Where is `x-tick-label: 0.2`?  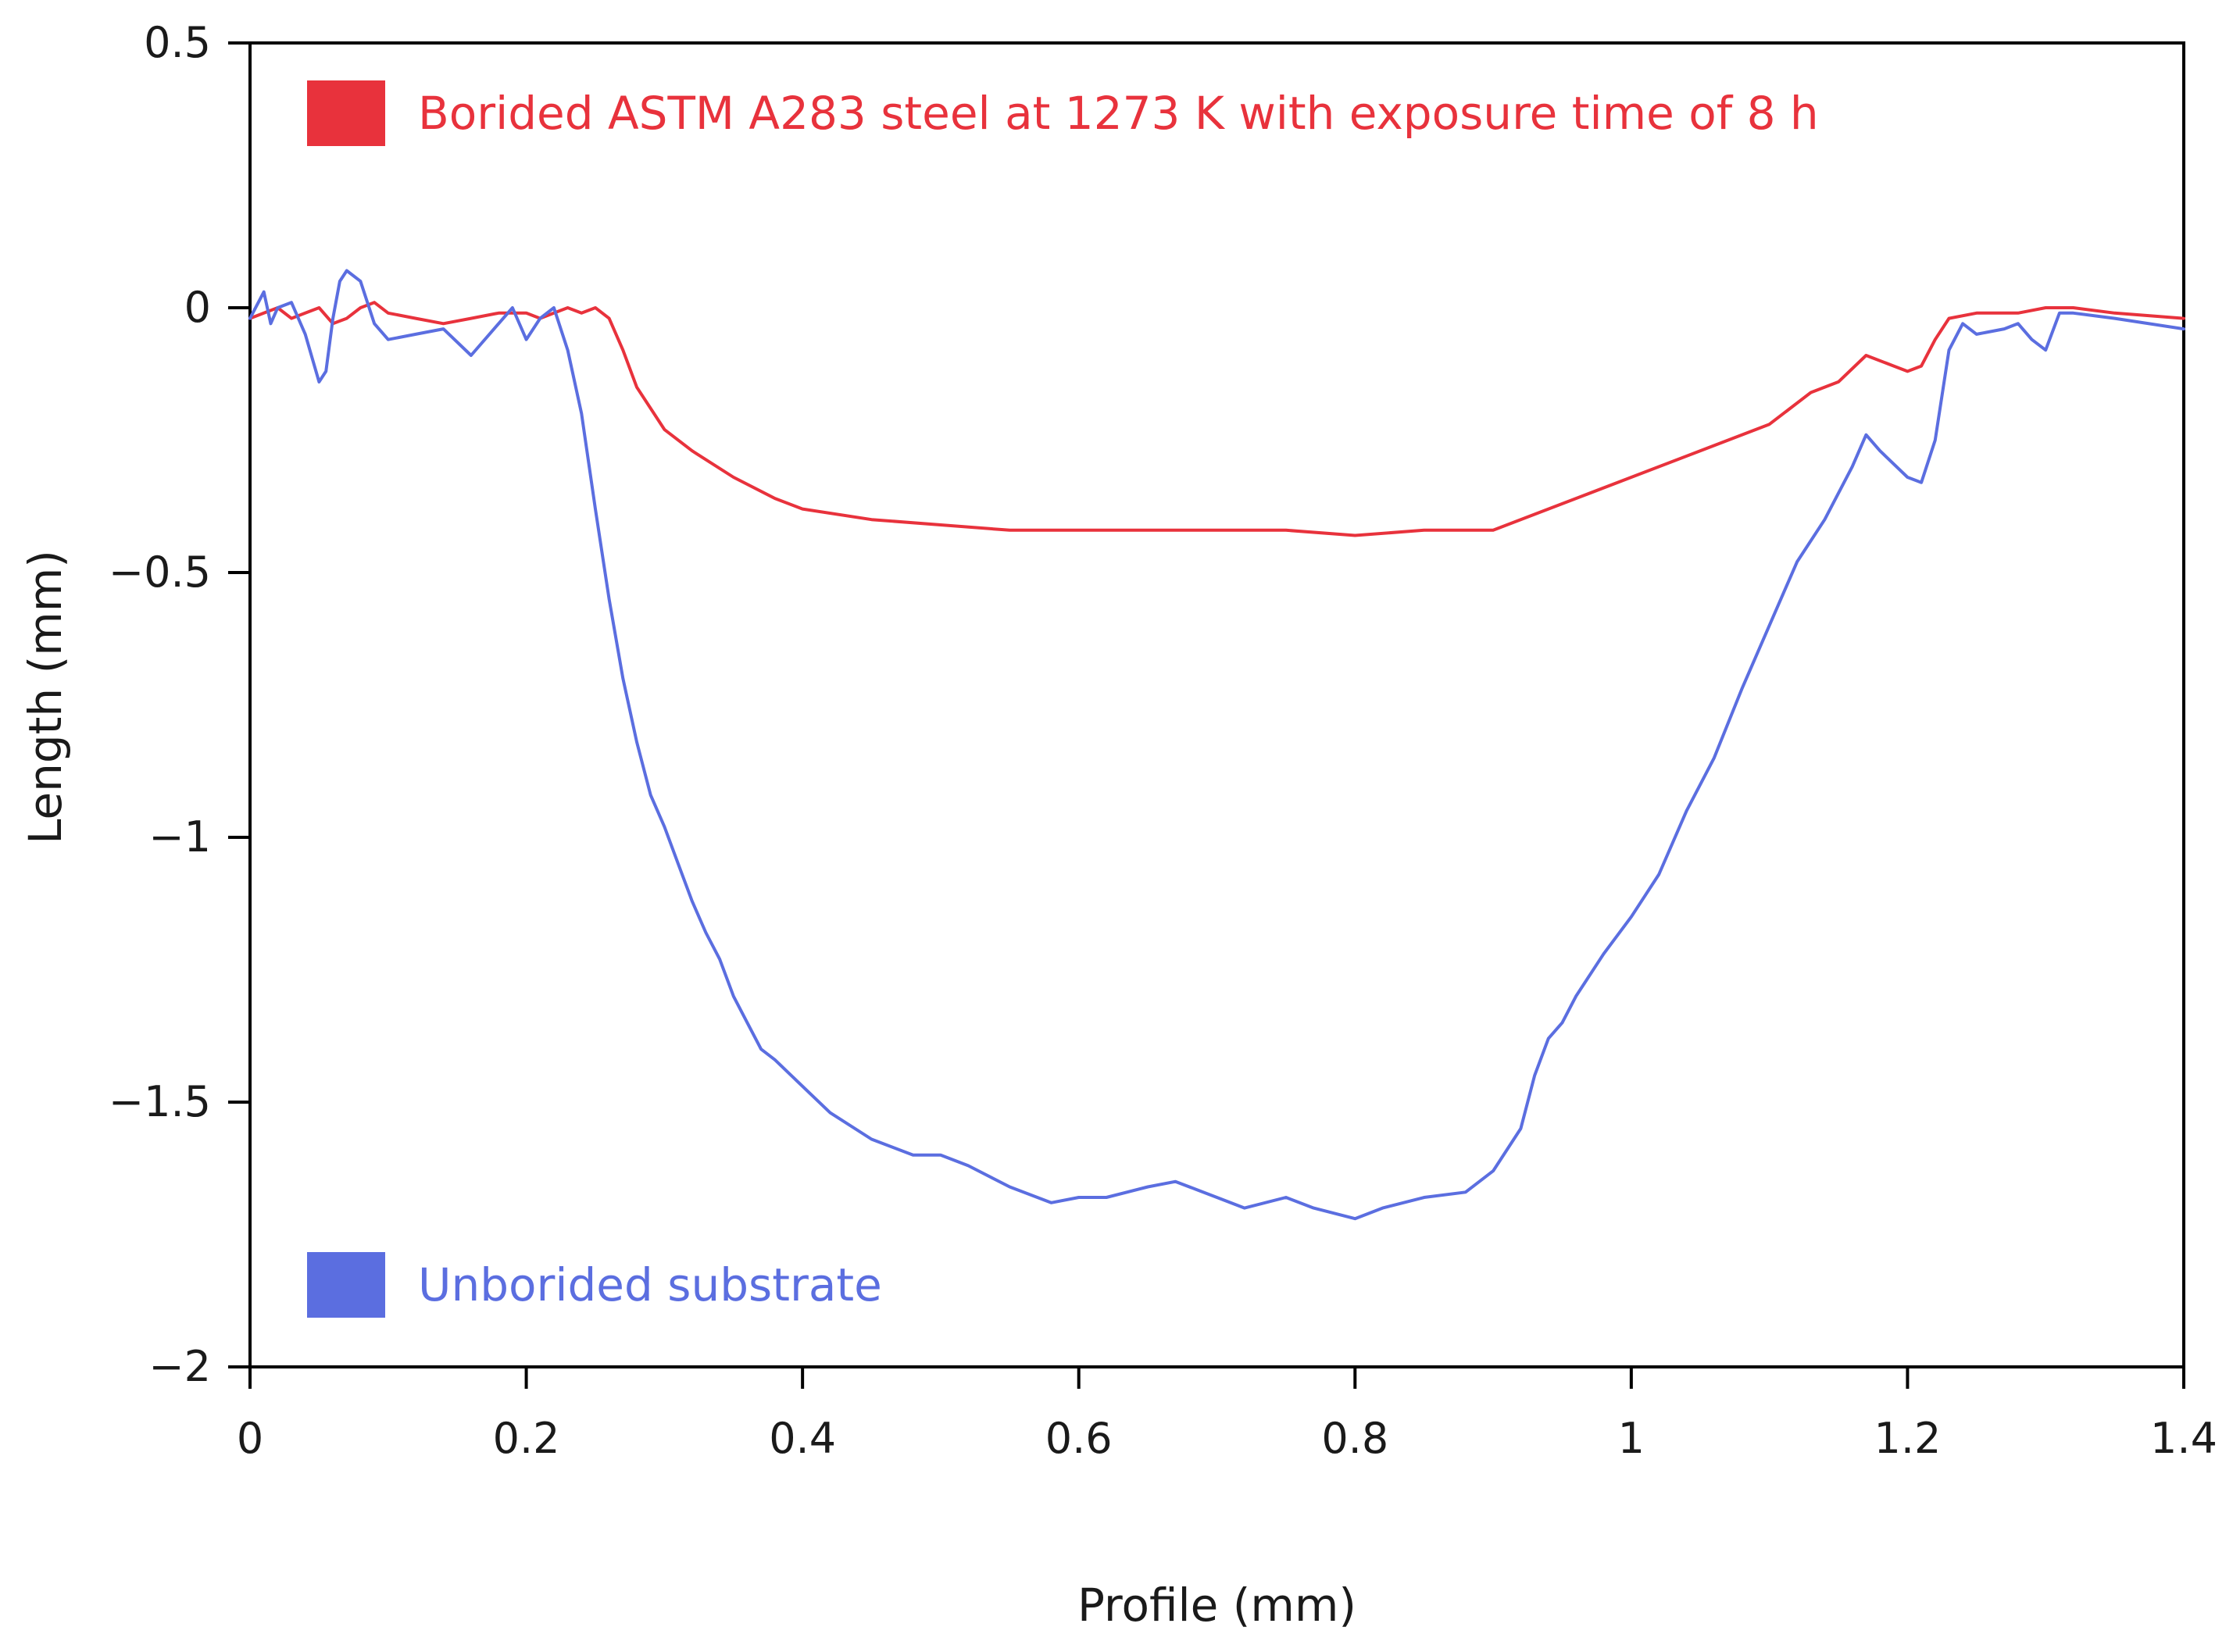
x-tick-label: 0.2 is located at coordinates (526, 1438).